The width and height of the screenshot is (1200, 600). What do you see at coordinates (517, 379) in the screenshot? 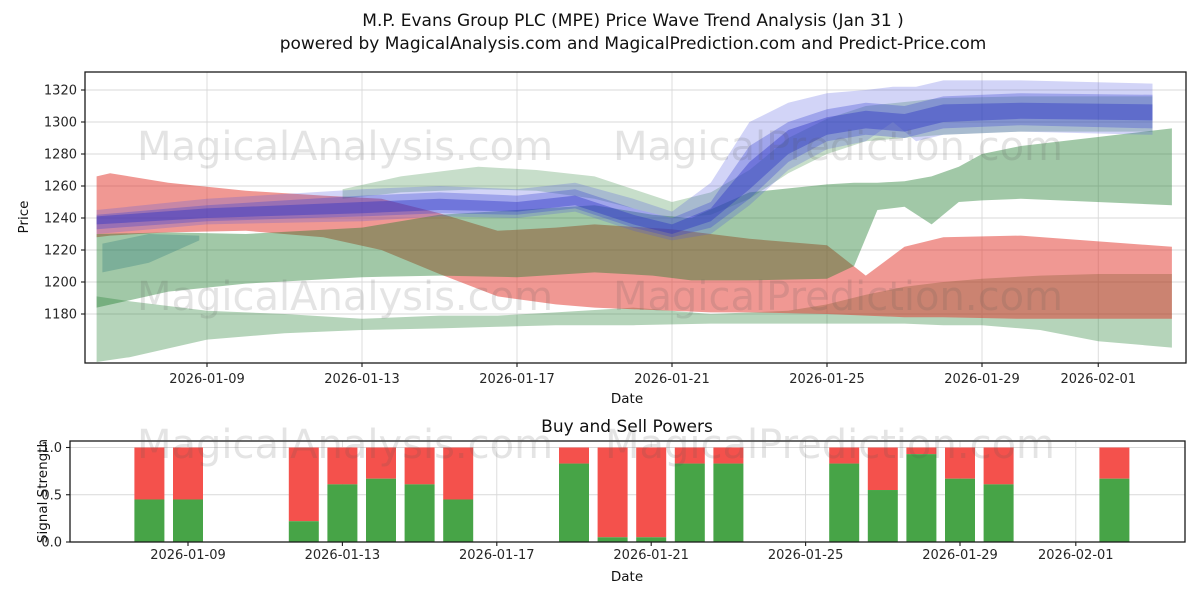
I see `price-x-tick-label: 2026-01-17` at bounding box center [517, 379].